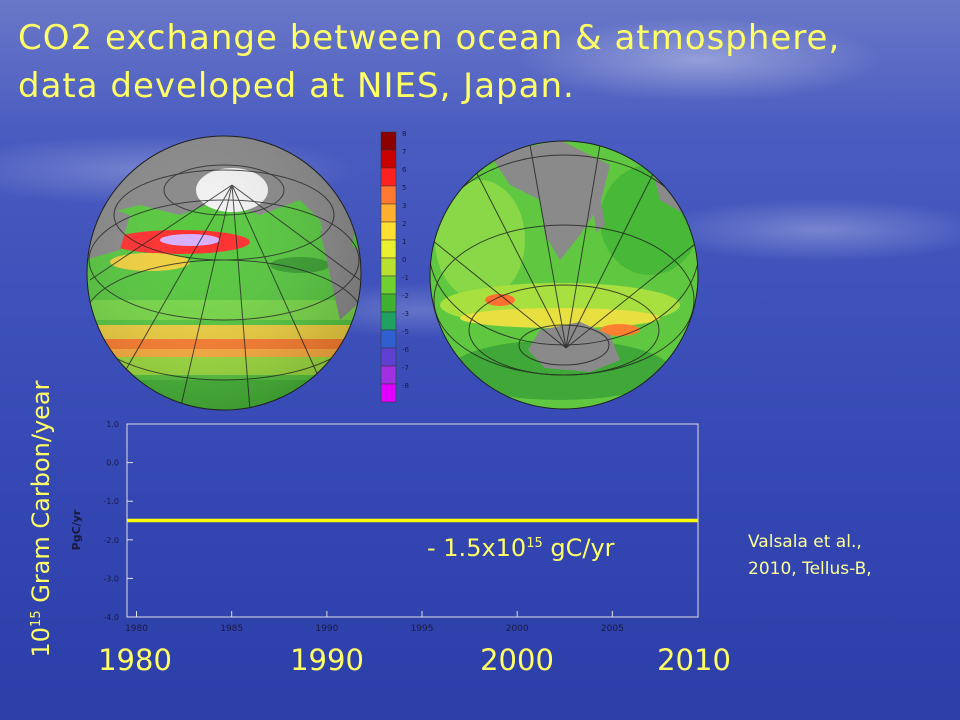 This screenshot has height=720, width=960. Describe the element at coordinates (112, 424) in the screenshot. I see `y-tick-label: 1.0` at that location.